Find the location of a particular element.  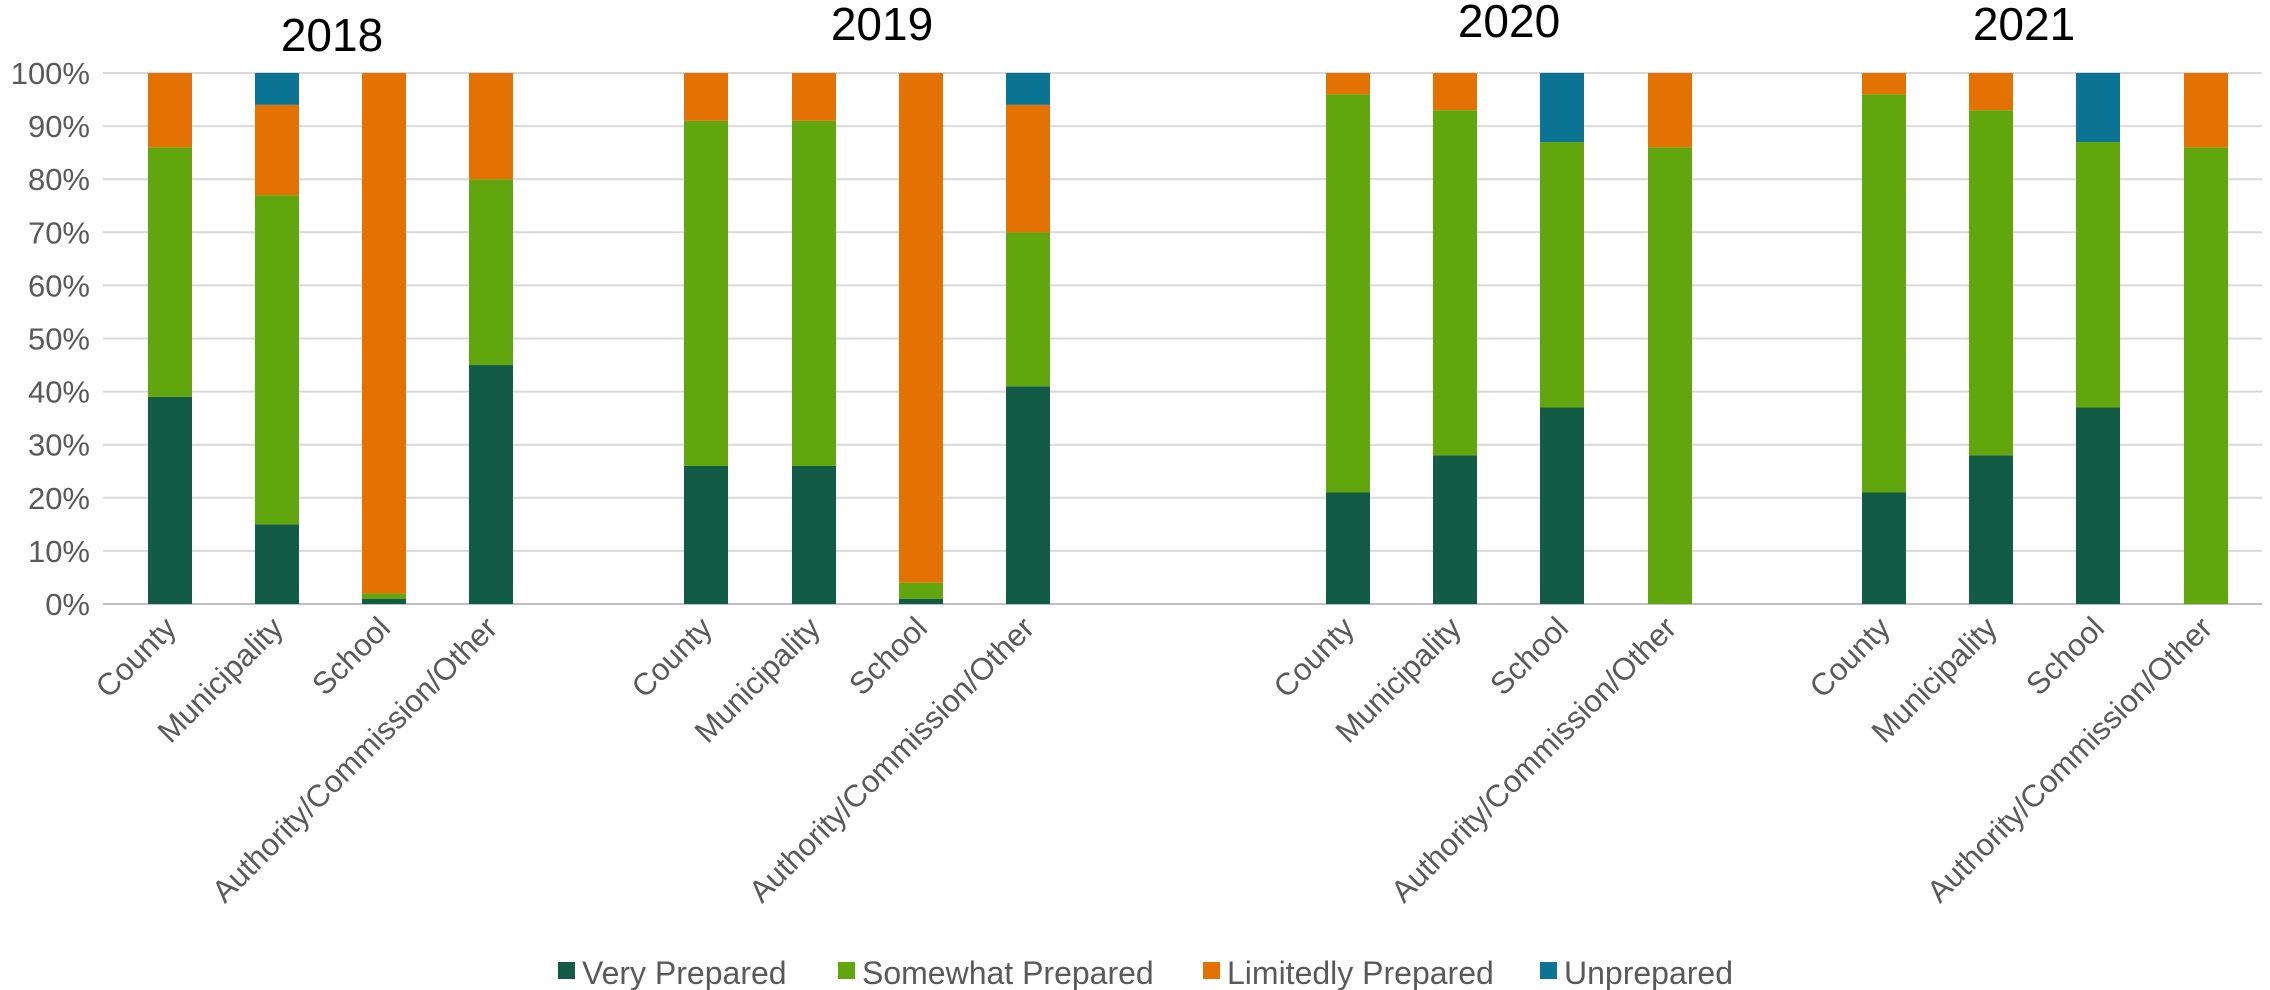

group-title: 2018 is located at coordinates (332, 35).